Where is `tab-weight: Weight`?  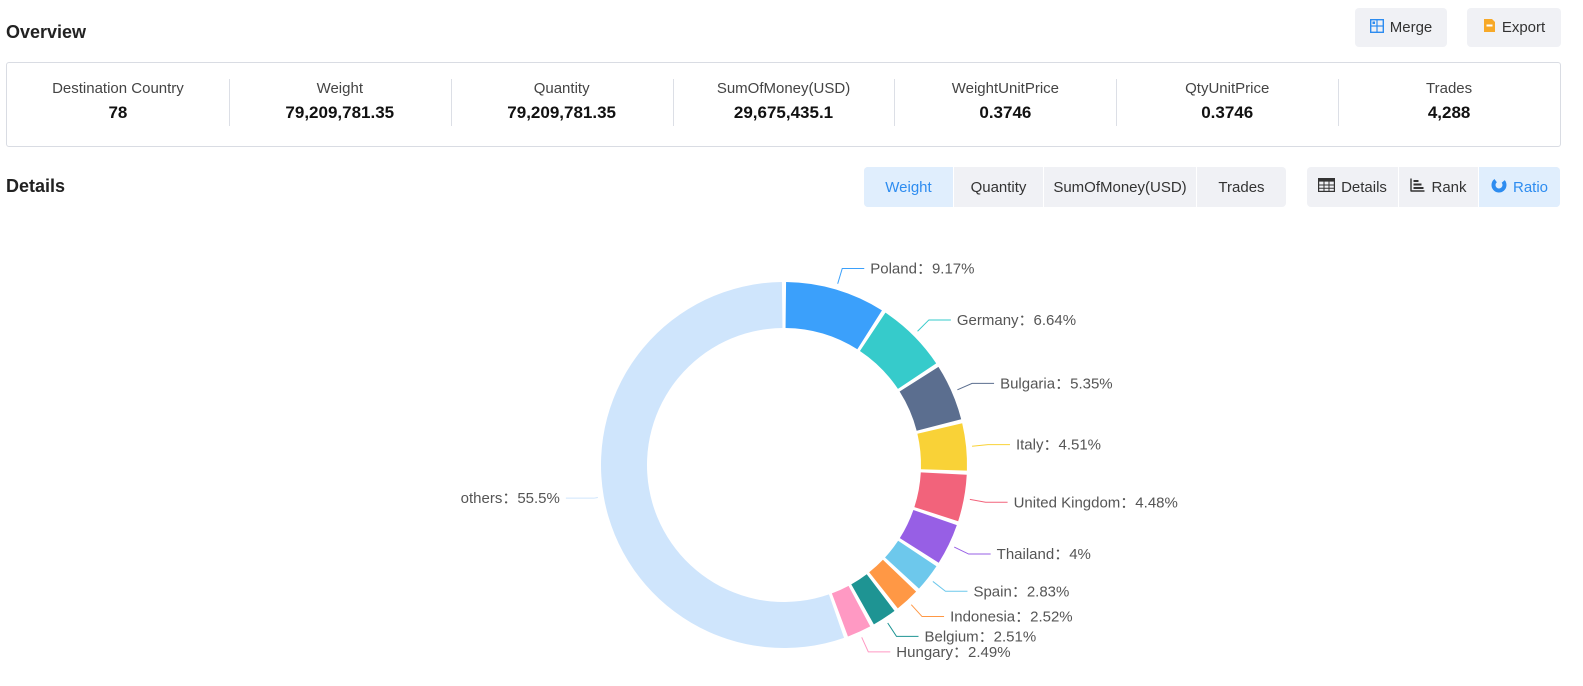 tab-weight: Weight is located at coordinates (909, 187).